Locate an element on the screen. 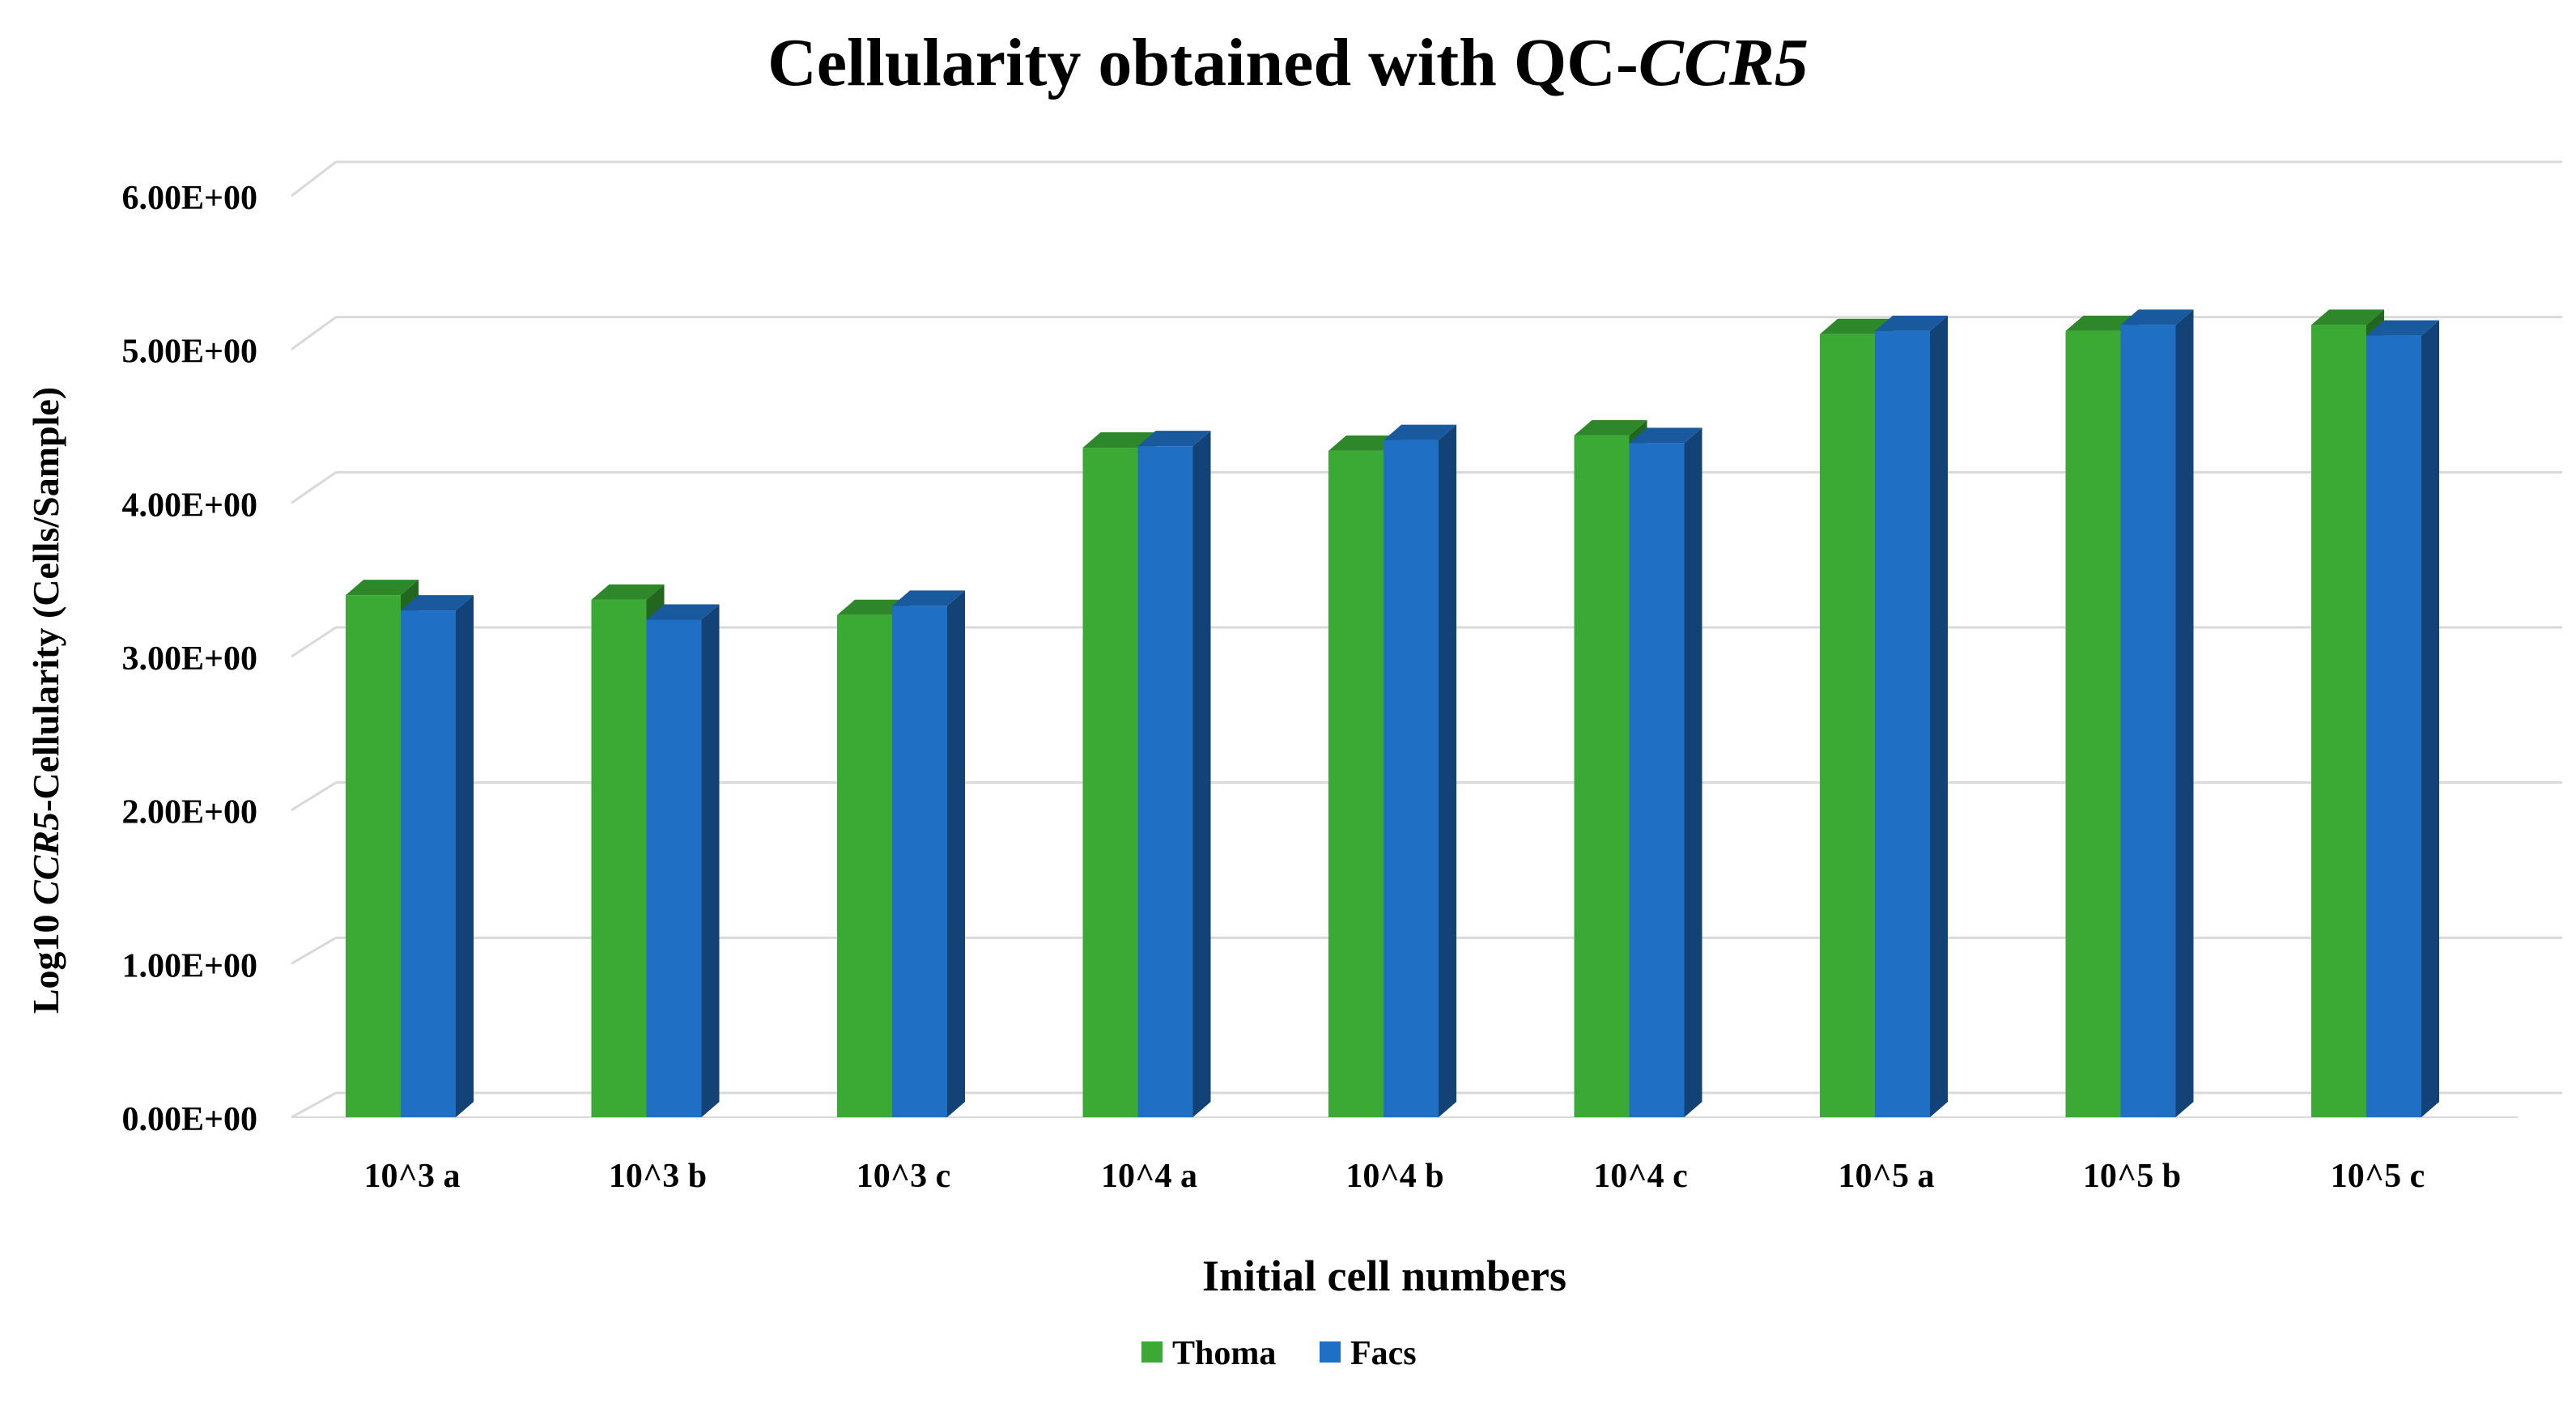 This screenshot has width=2576, height=1403. y-axis-label: Log10 CCR5-Cellularity (Cells/Sample) is located at coordinates (45, 700).